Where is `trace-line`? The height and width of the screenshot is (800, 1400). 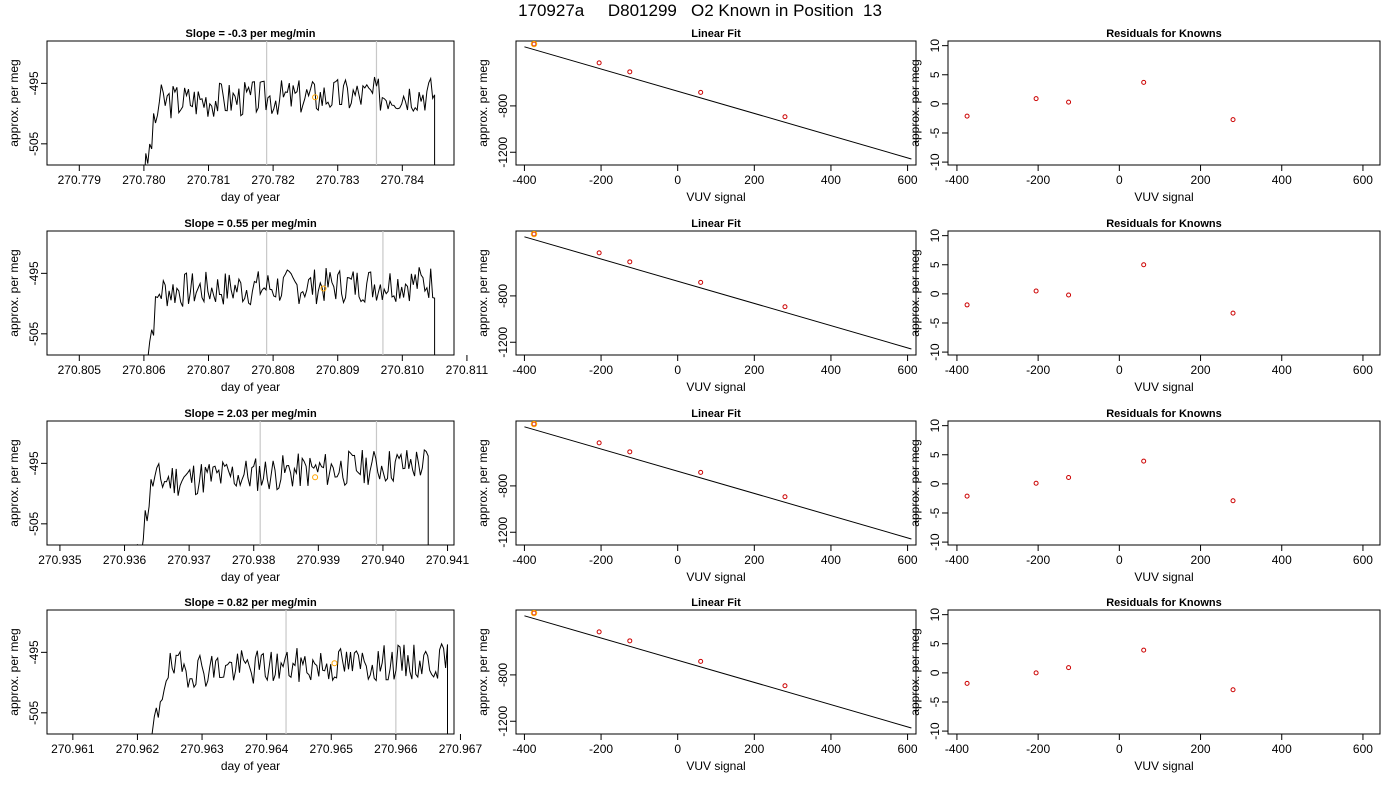 trace-line is located at coordinates (282, 497).